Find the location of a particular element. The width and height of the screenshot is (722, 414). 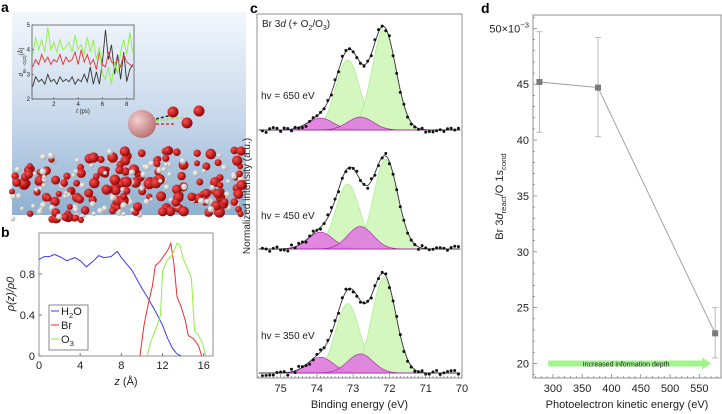

y-axis-label: ρ(z)/ρ0 is located at coordinates (11, 294).